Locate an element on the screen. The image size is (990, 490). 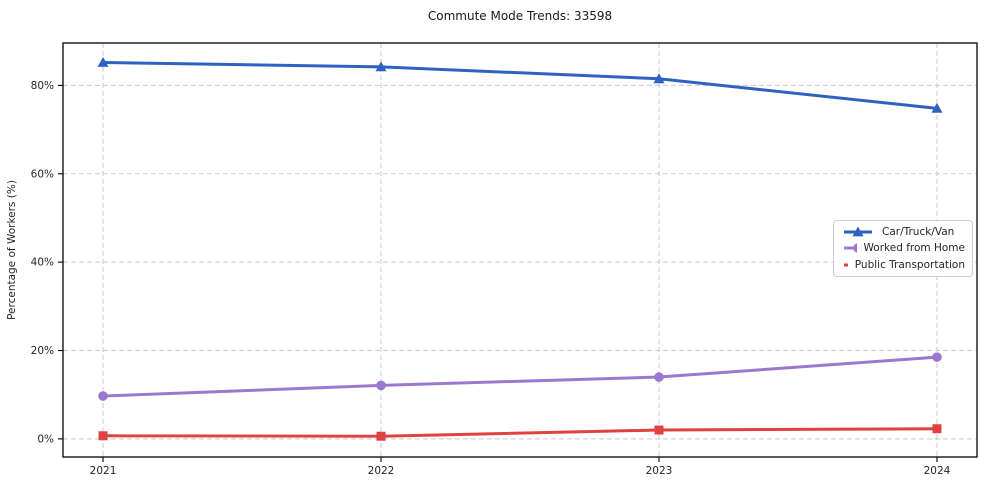
legend-entry-car-truck-van: Car/Truck/Van is located at coordinates (903, 232).